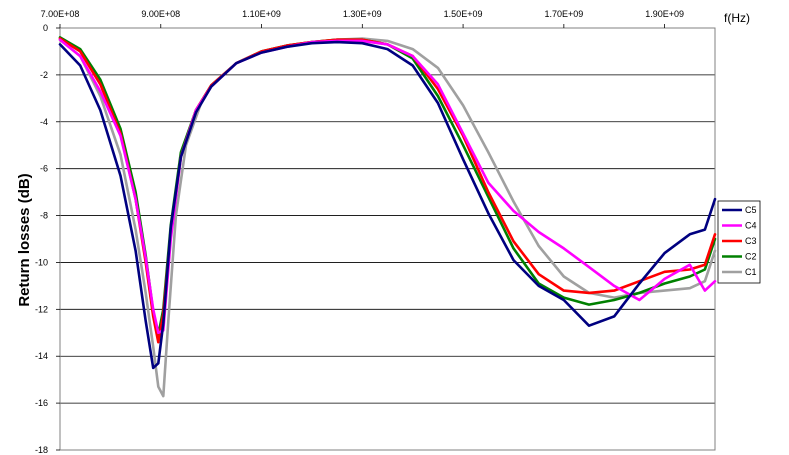 Image resolution: width=789 pixels, height=455 pixels. I want to click on legend: C5 C4 C3 C2 C1, so click(739, 242).